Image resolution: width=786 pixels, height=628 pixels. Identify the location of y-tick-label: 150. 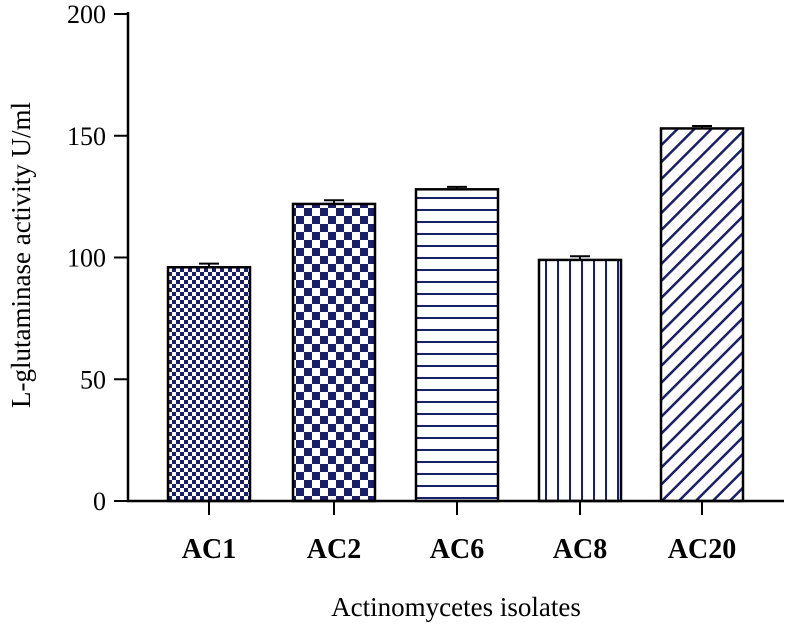
(86, 136).